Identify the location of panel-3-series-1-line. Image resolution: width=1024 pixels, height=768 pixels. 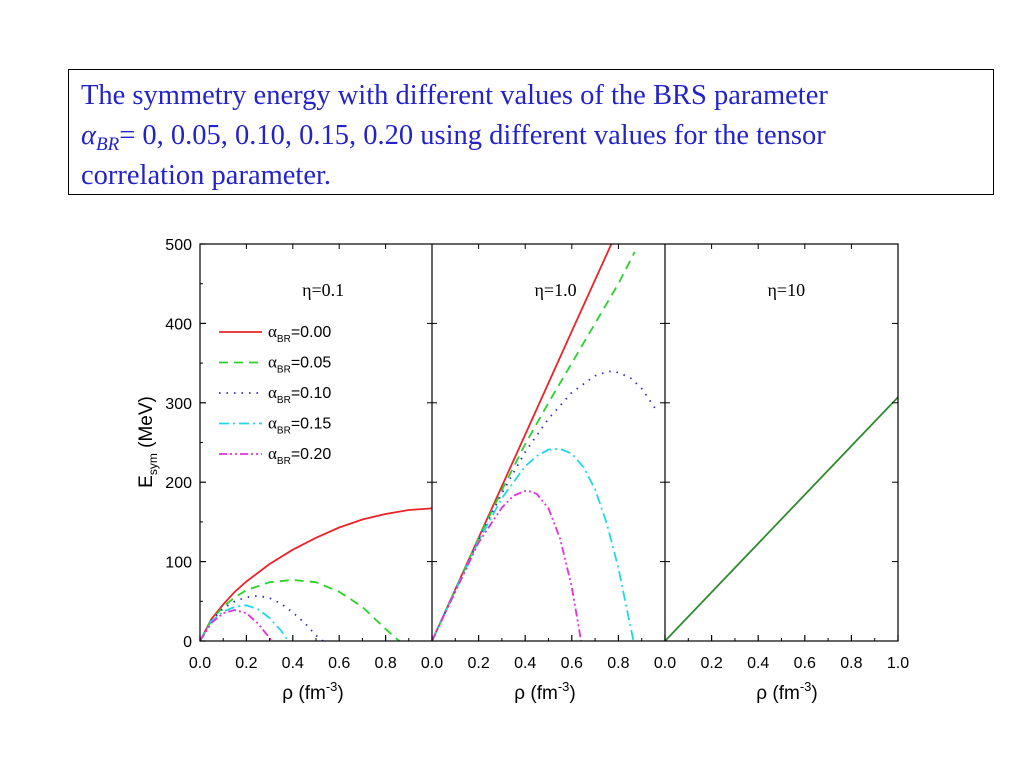
(781, 518).